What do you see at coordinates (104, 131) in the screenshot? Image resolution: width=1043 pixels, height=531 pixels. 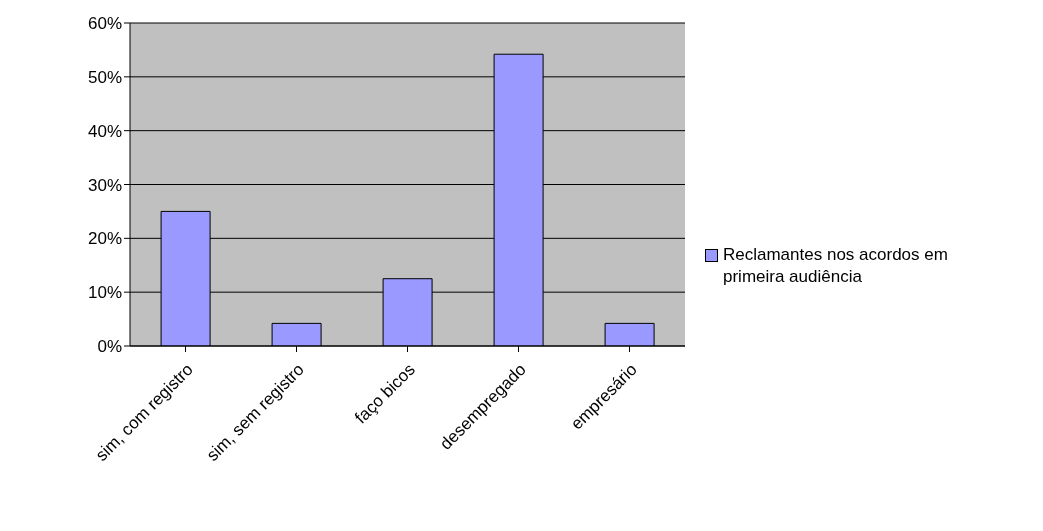 I see `y-tick-label: 40%` at bounding box center [104, 131].